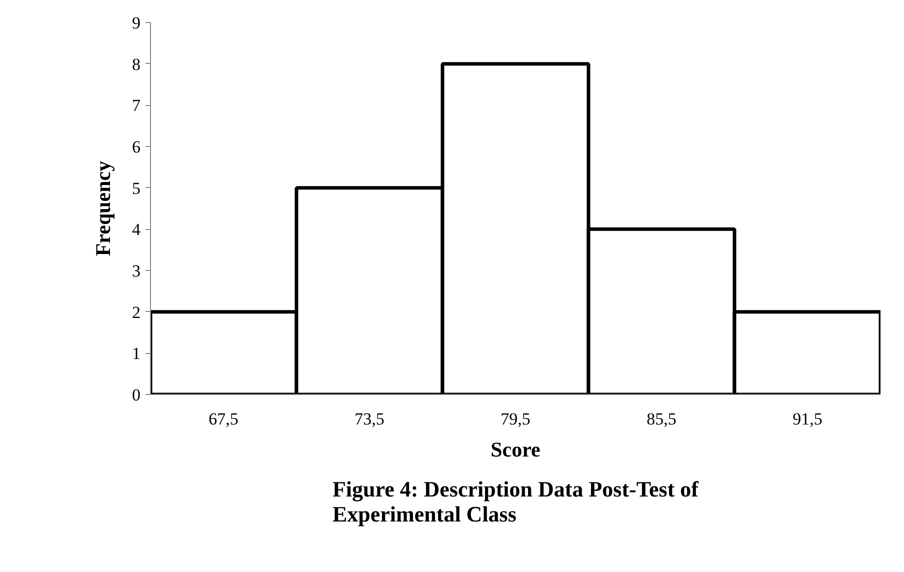  What do you see at coordinates (223, 419) in the screenshot?
I see `x-tick-label: 67,5` at bounding box center [223, 419].